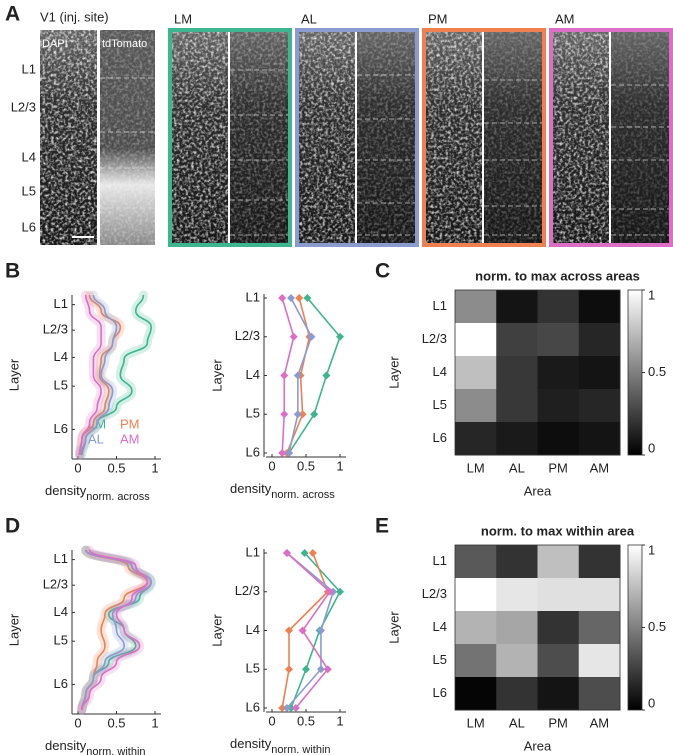  Describe the element at coordinates (537, 627) in the screenshot. I see `heat-frame` at that location.